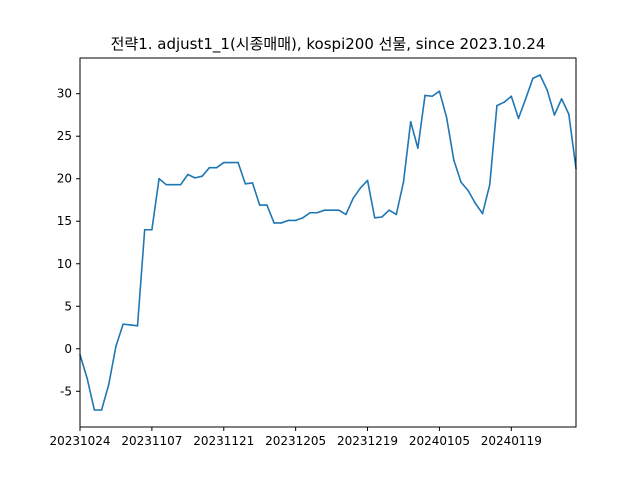 This screenshot has width=640, height=480. Describe the element at coordinates (64, 94) in the screenshot. I see `y-tick-label: 30` at that location.